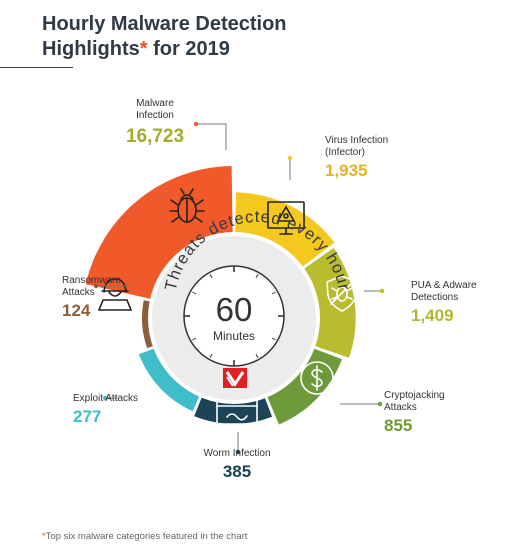 The width and height of the screenshot is (521, 553). I want to click on label-value: 1,935, so click(346, 170).